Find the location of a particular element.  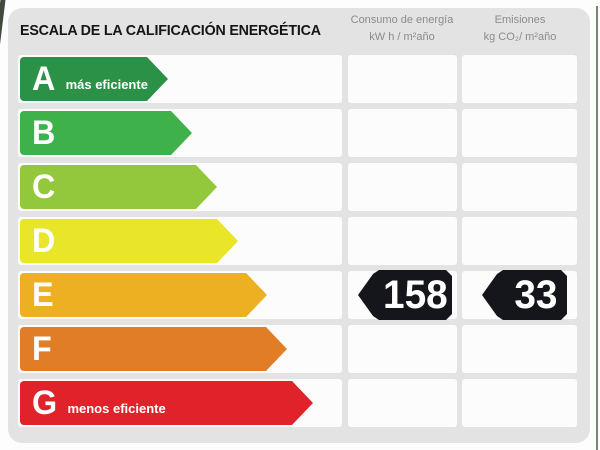

row-c-band: C is located at coordinates (180, 187).